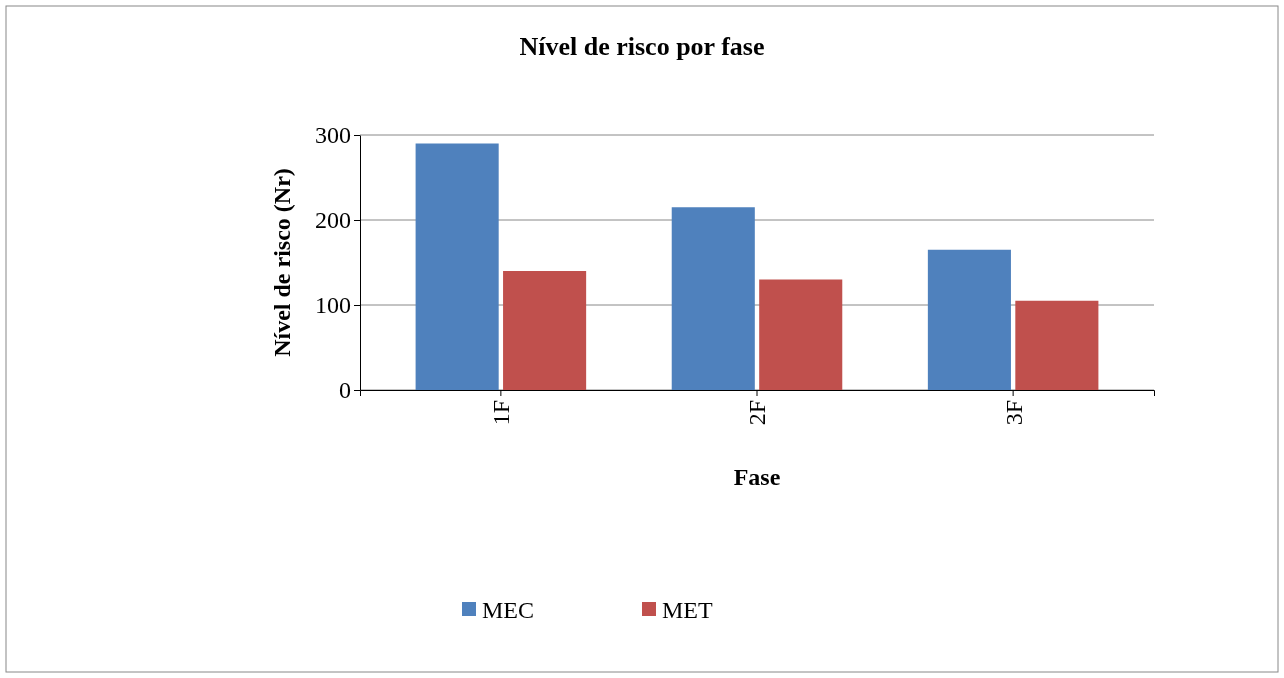 This screenshot has width=1284, height=678. Describe the element at coordinates (757, 477) in the screenshot. I see `x-axis-title: Fase` at that location.